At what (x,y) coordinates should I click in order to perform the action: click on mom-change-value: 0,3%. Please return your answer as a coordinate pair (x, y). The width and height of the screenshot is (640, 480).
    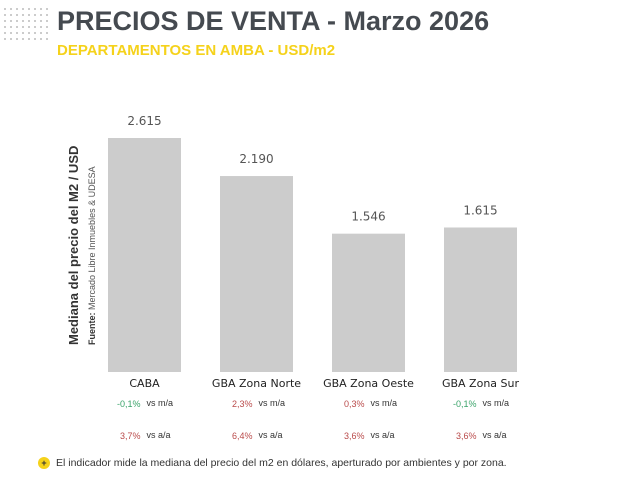
    Looking at the image, I should click on (354, 404).